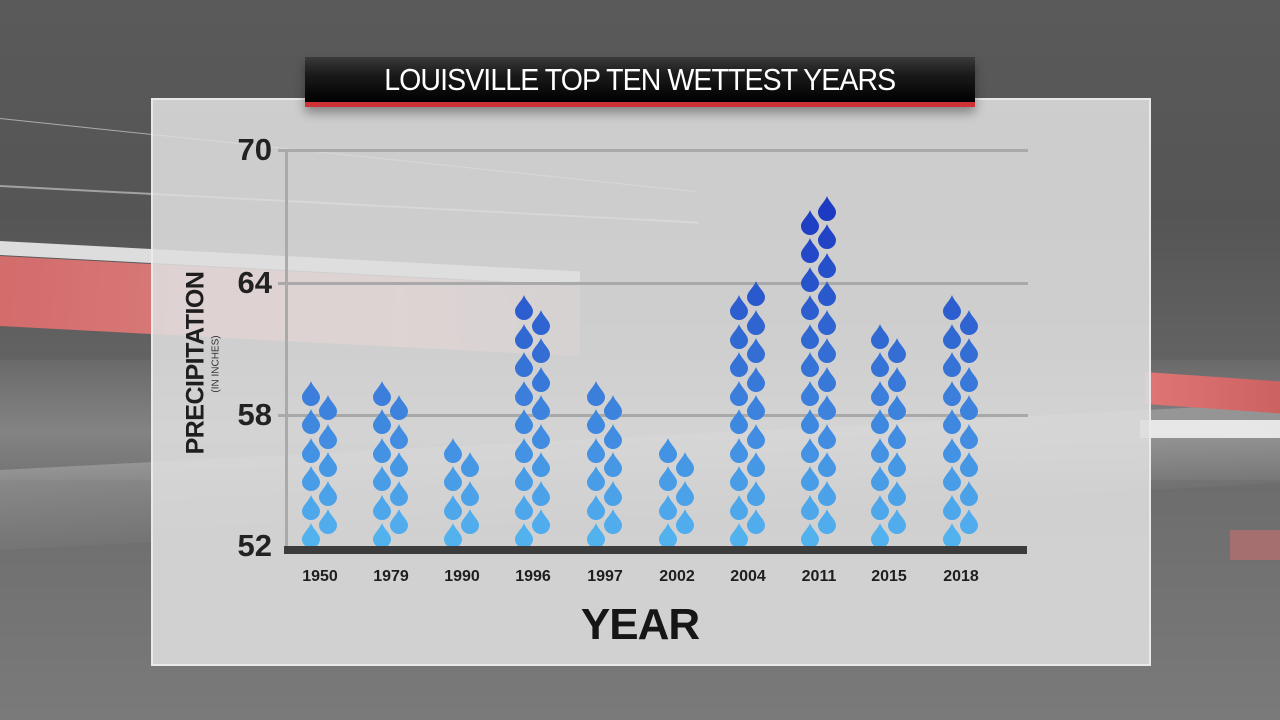 Image resolution: width=1280 pixels, height=720 pixels. What do you see at coordinates (216, 364) in the screenshot?
I see `y-axis-subtitle: (IN INCHES)` at bounding box center [216, 364].